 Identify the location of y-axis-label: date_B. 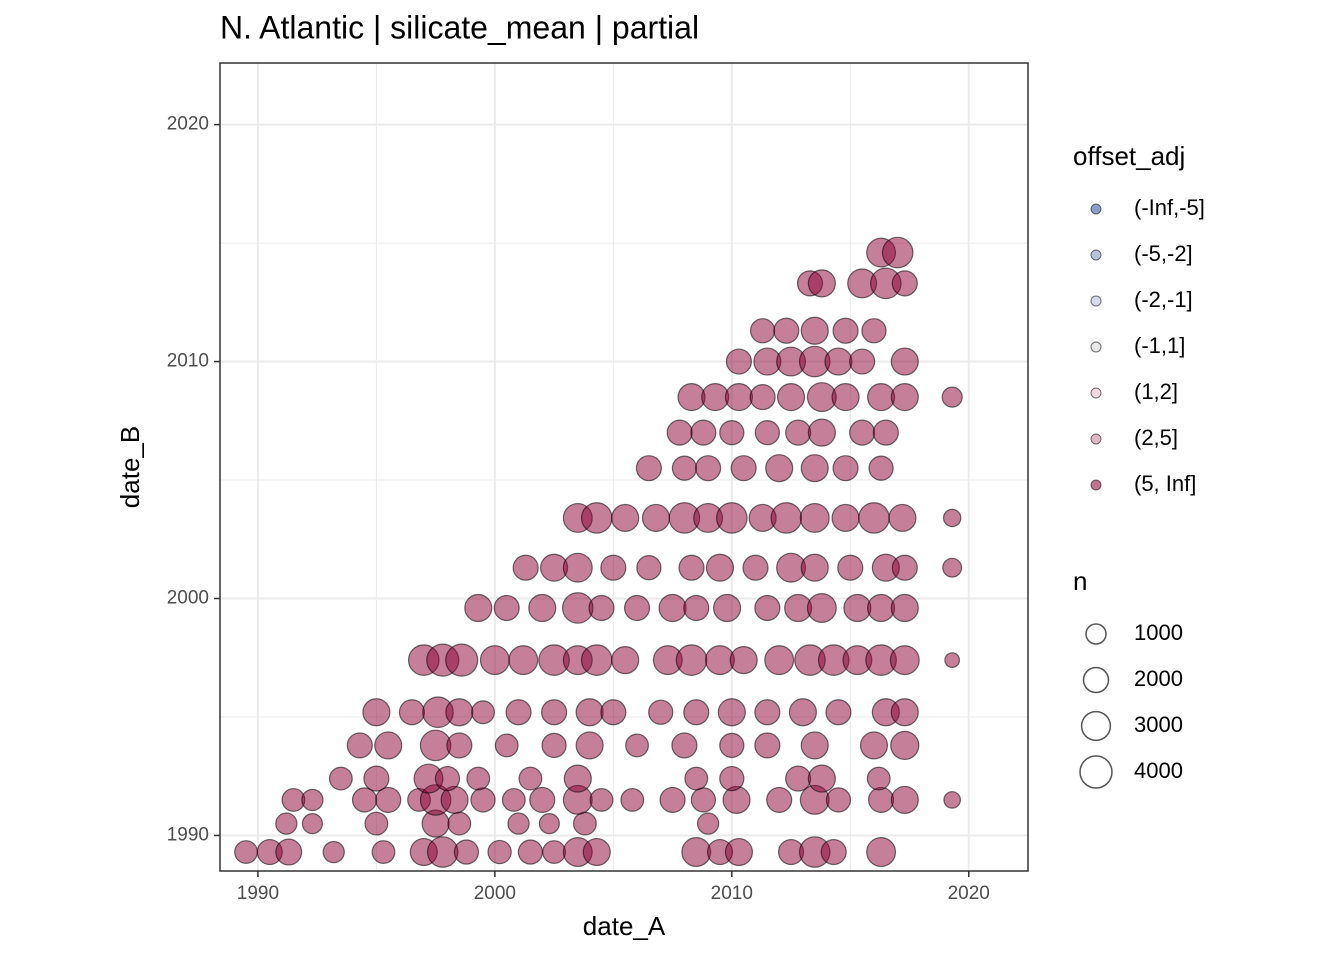
(130, 467).